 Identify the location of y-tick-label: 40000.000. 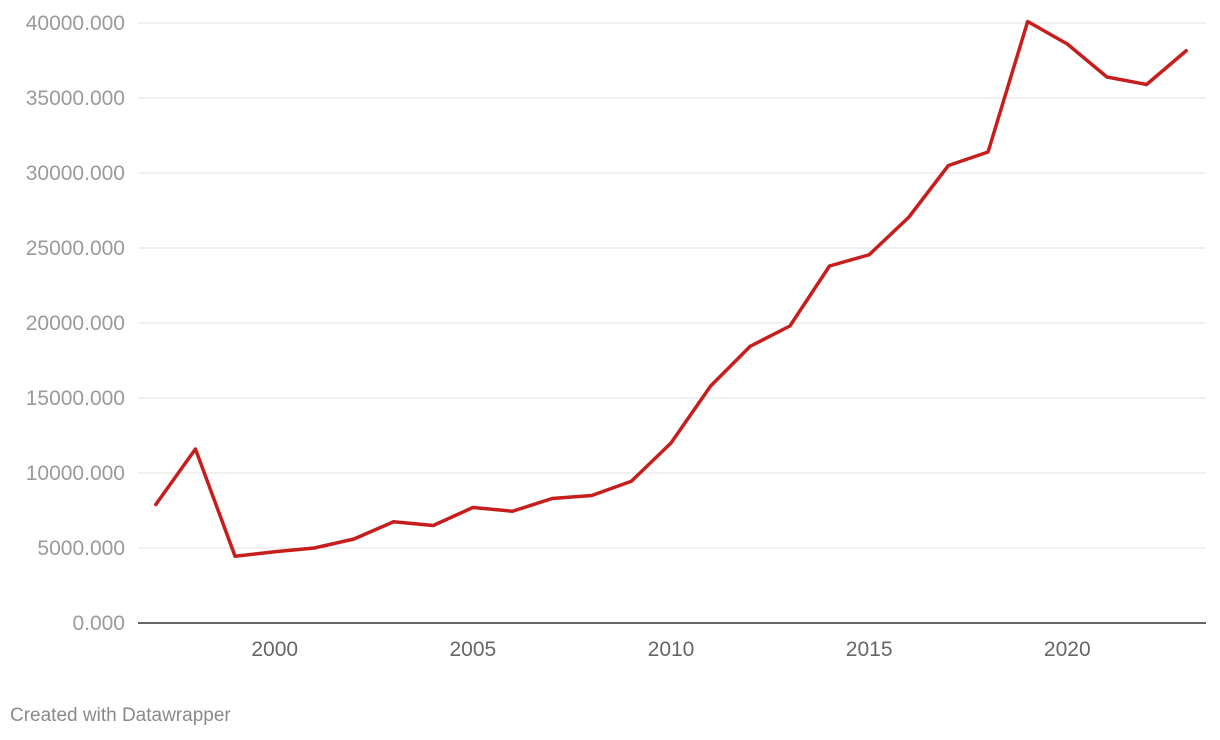
(75, 23).